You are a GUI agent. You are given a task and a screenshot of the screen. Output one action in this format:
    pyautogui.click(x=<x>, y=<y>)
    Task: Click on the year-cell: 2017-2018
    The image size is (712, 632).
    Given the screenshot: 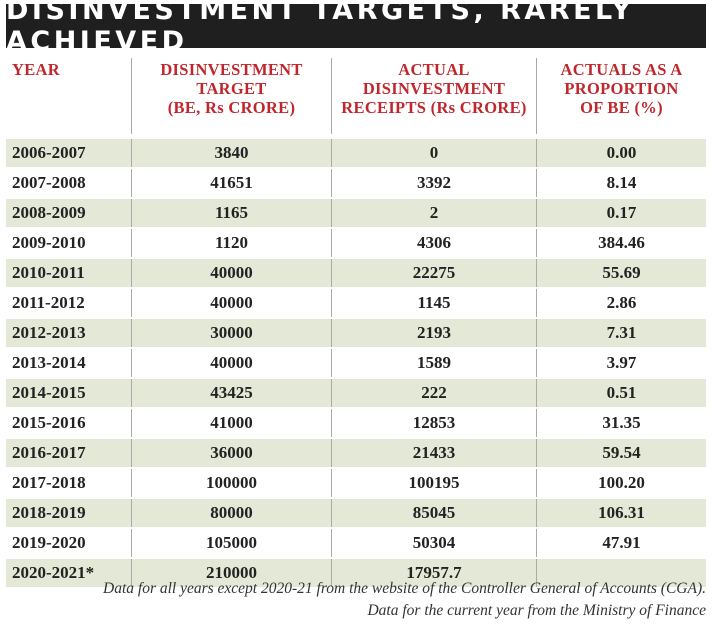 What is the action you would take?
    pyautogui.click(x=49, y=482)
    